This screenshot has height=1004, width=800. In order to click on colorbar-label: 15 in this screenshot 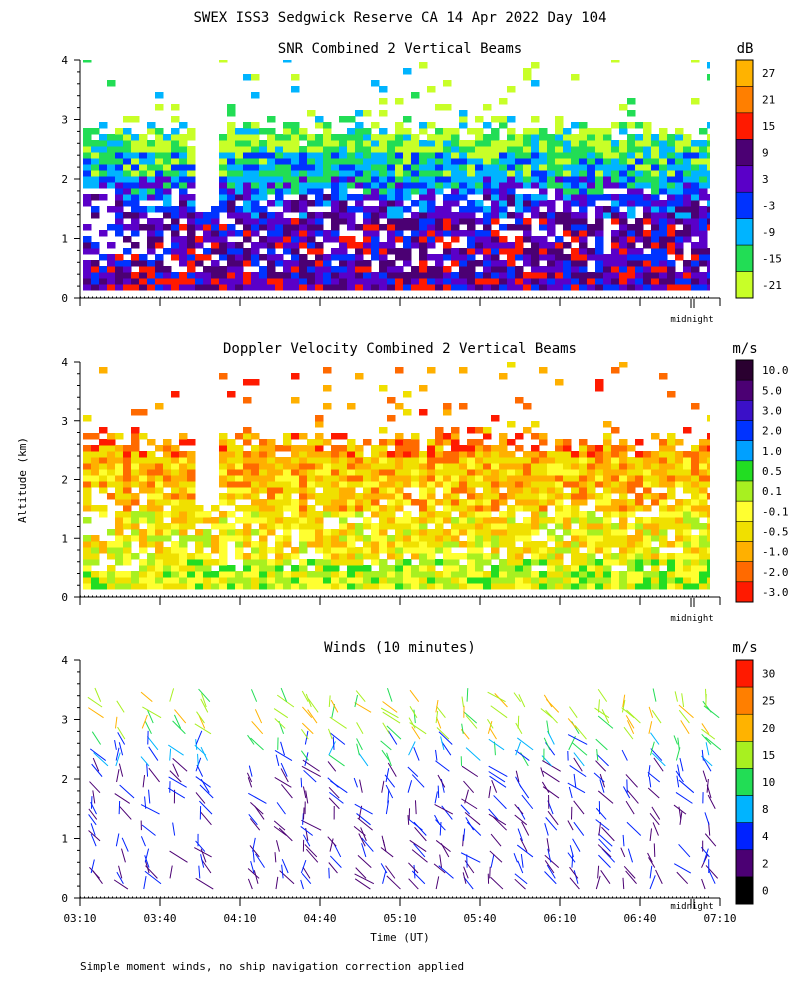, I will do `click(768, 755)`.